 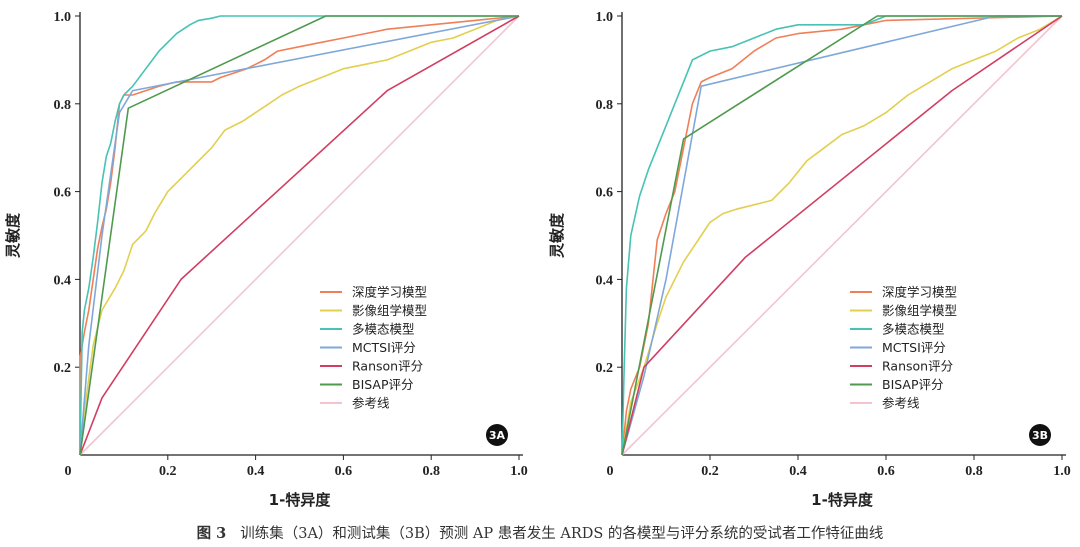 What do you see at coordinates (211, 533) in the screenshot?
I see `caption-label: 图 3` at bounding box center [211, 533].